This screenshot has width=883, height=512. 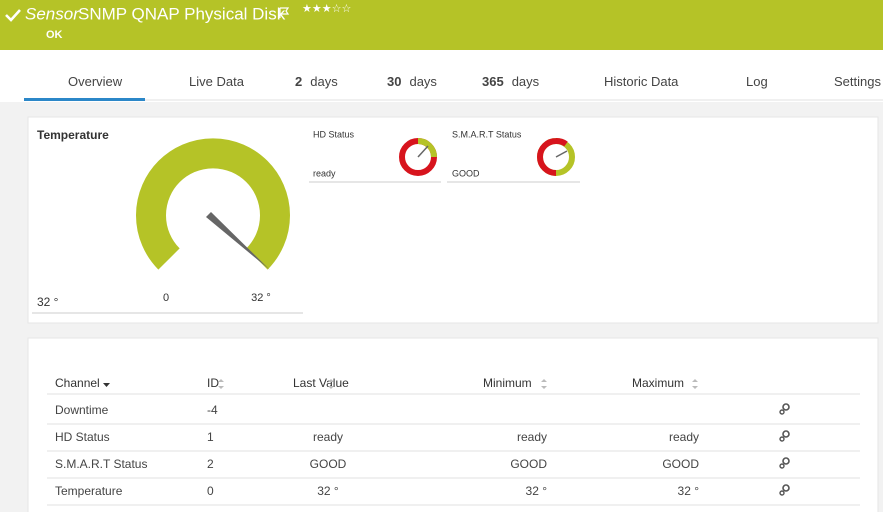 I want to click on tab-number: 2, so click(x=298, y=81).